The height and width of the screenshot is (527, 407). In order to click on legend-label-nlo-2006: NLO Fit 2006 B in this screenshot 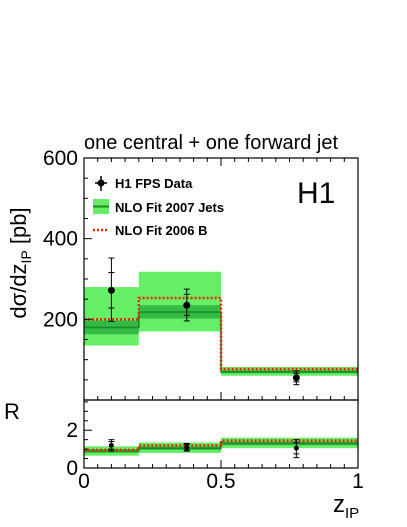, I will do `click(161, 230)`.